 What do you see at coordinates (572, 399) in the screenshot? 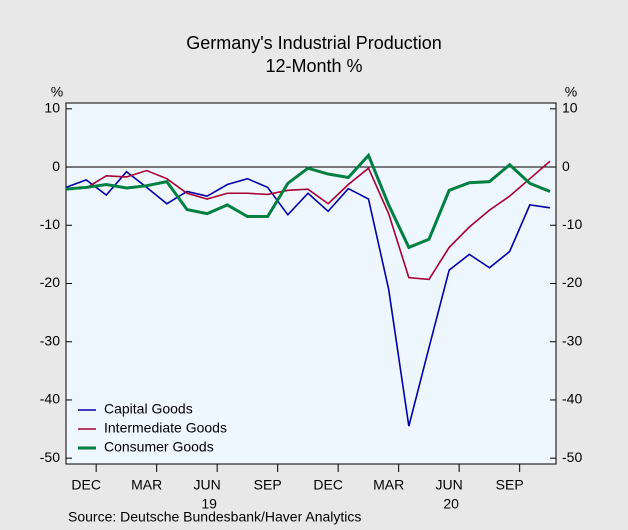
I see `y2-tick-label: -40` at bounding box center [572, 399].